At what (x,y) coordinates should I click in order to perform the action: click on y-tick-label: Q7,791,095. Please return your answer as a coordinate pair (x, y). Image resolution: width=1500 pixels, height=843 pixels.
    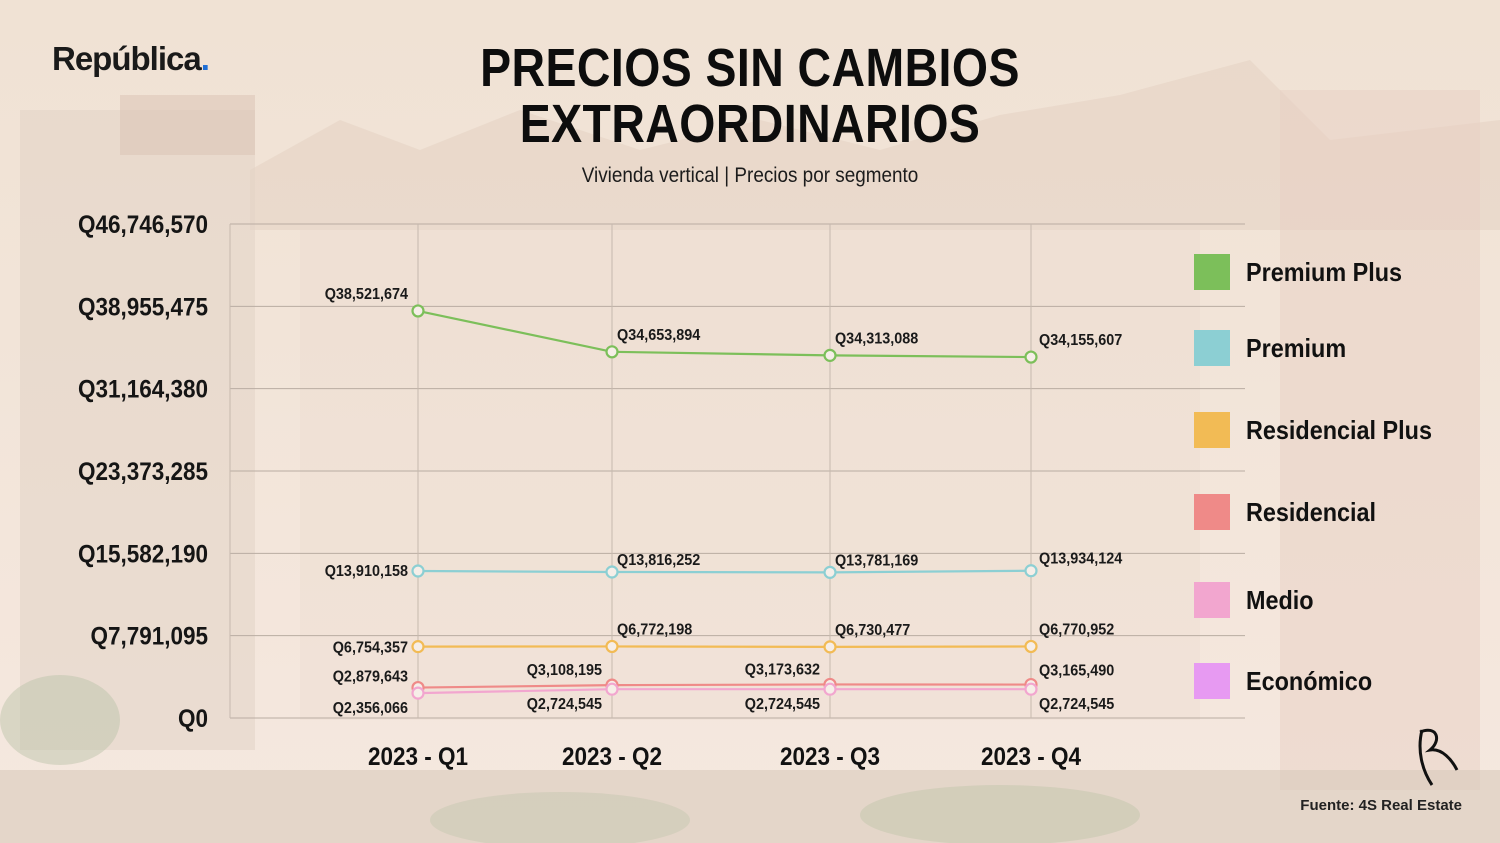
    Looking at the image, I should click on (149, 637).